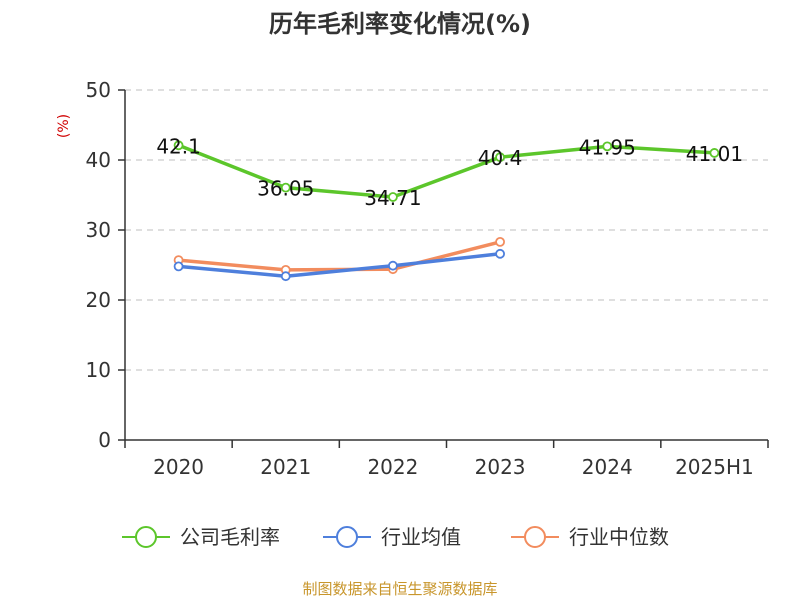 This screenshot has height=600, width=800. What do you see at coordinates (98, 370) in the screenshot?
I see `y-tick-label: 10` at bounding box center [98, 370].